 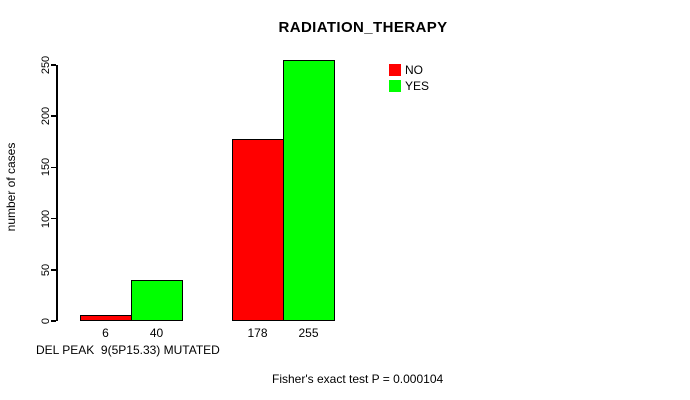 What do you see at coordinates (156, 333) in the screenshot?
I see `bar-count-label: 40` at bounding box center [156, 333].